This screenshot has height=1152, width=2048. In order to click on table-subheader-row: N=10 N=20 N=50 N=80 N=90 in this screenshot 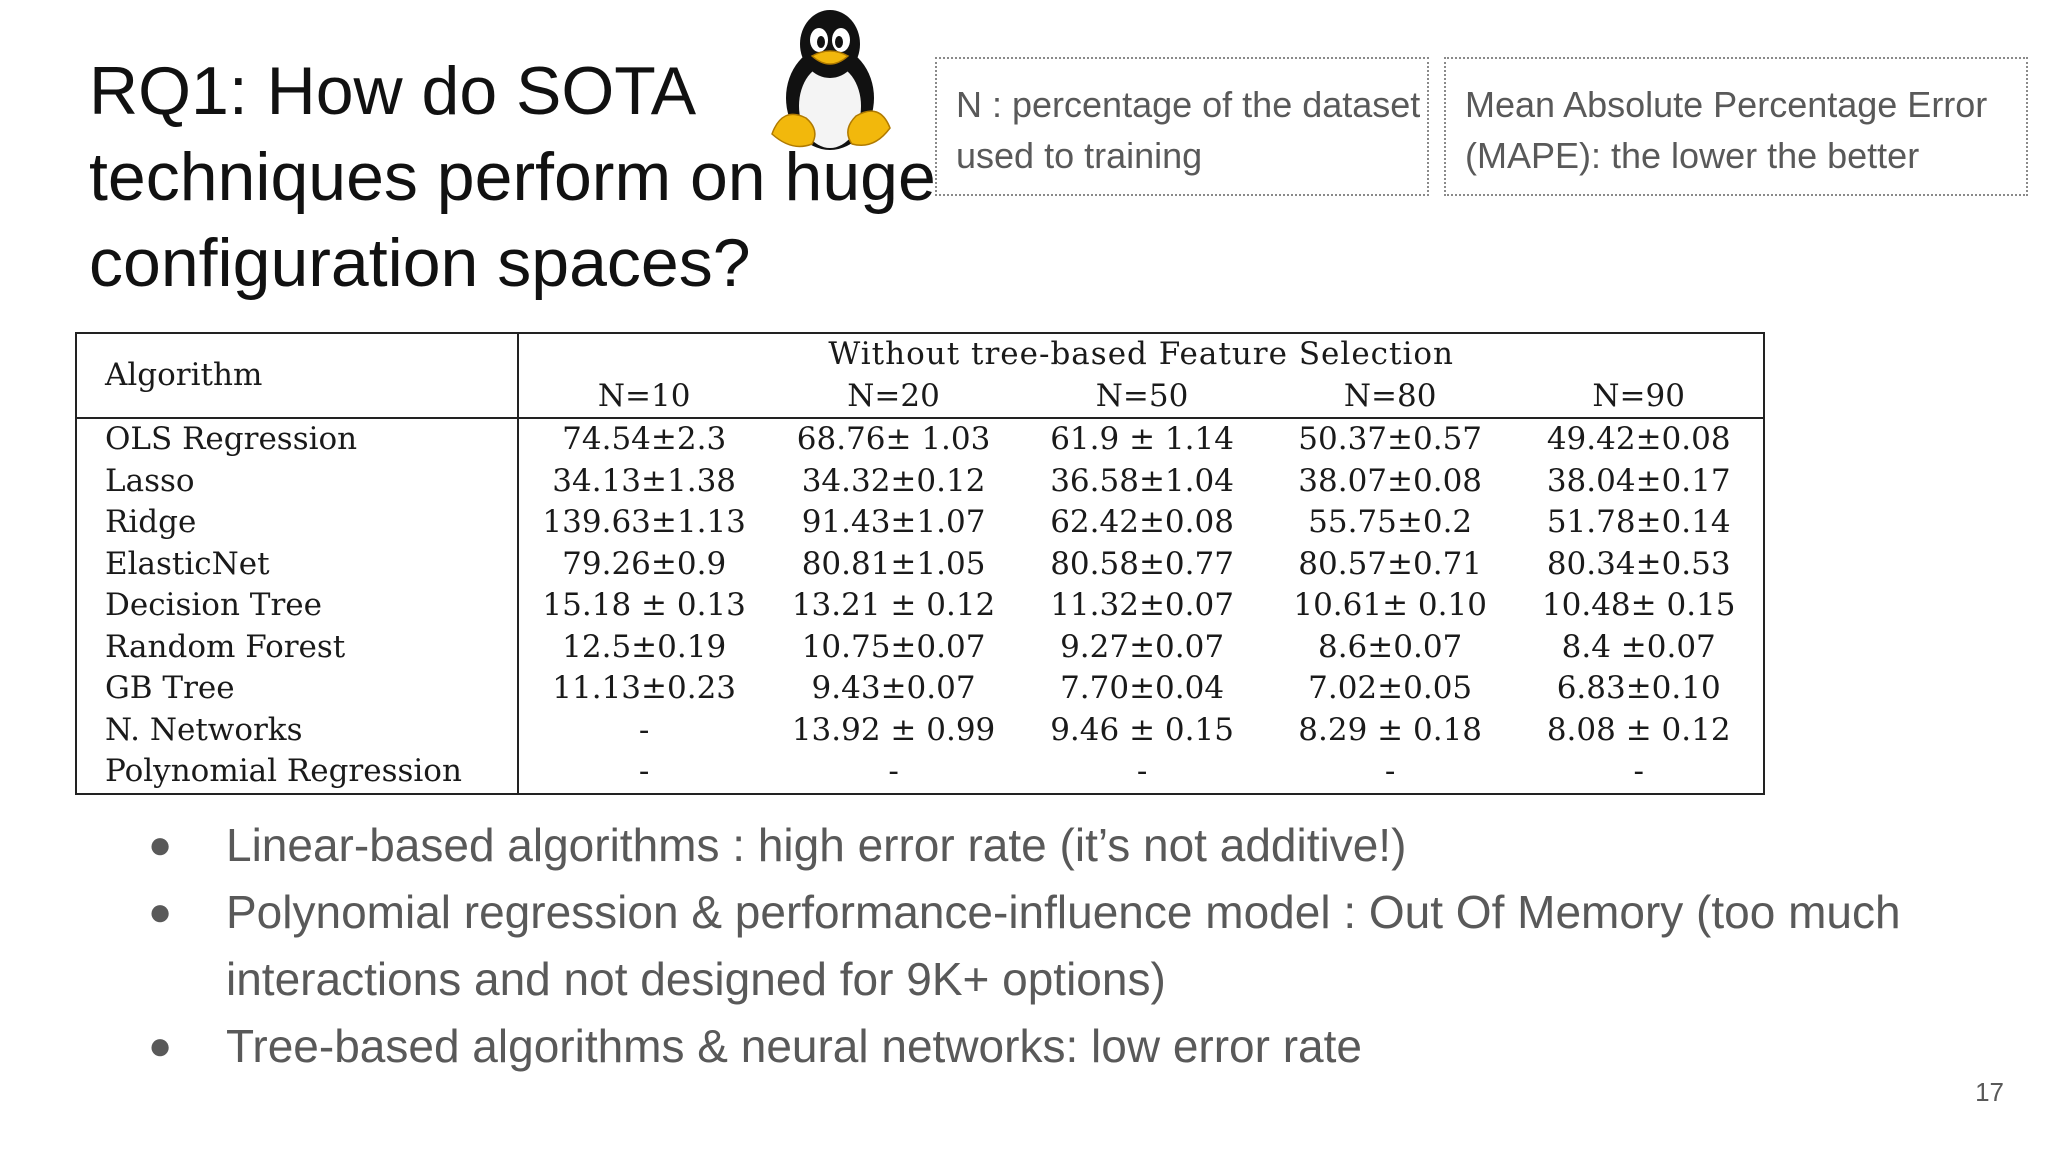, I will do `click(920, 397)`.